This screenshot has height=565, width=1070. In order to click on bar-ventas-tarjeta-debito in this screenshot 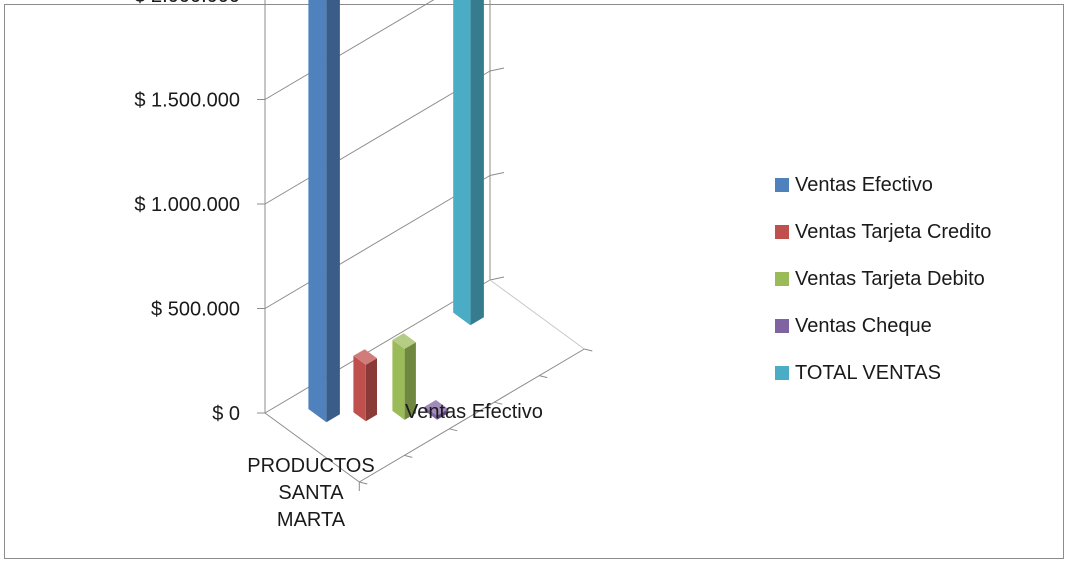, I will do `click(404, 376)`.